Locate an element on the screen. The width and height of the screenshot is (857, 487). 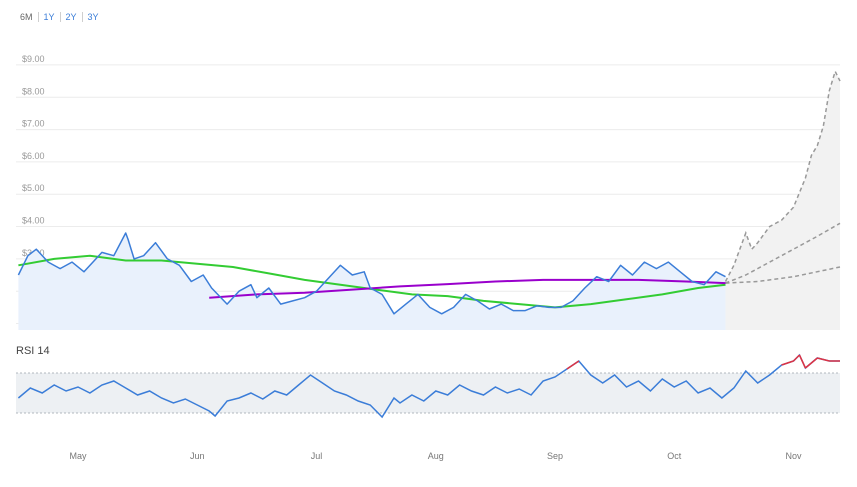
x-month-label: Aug is located at coordinates (436, 456).